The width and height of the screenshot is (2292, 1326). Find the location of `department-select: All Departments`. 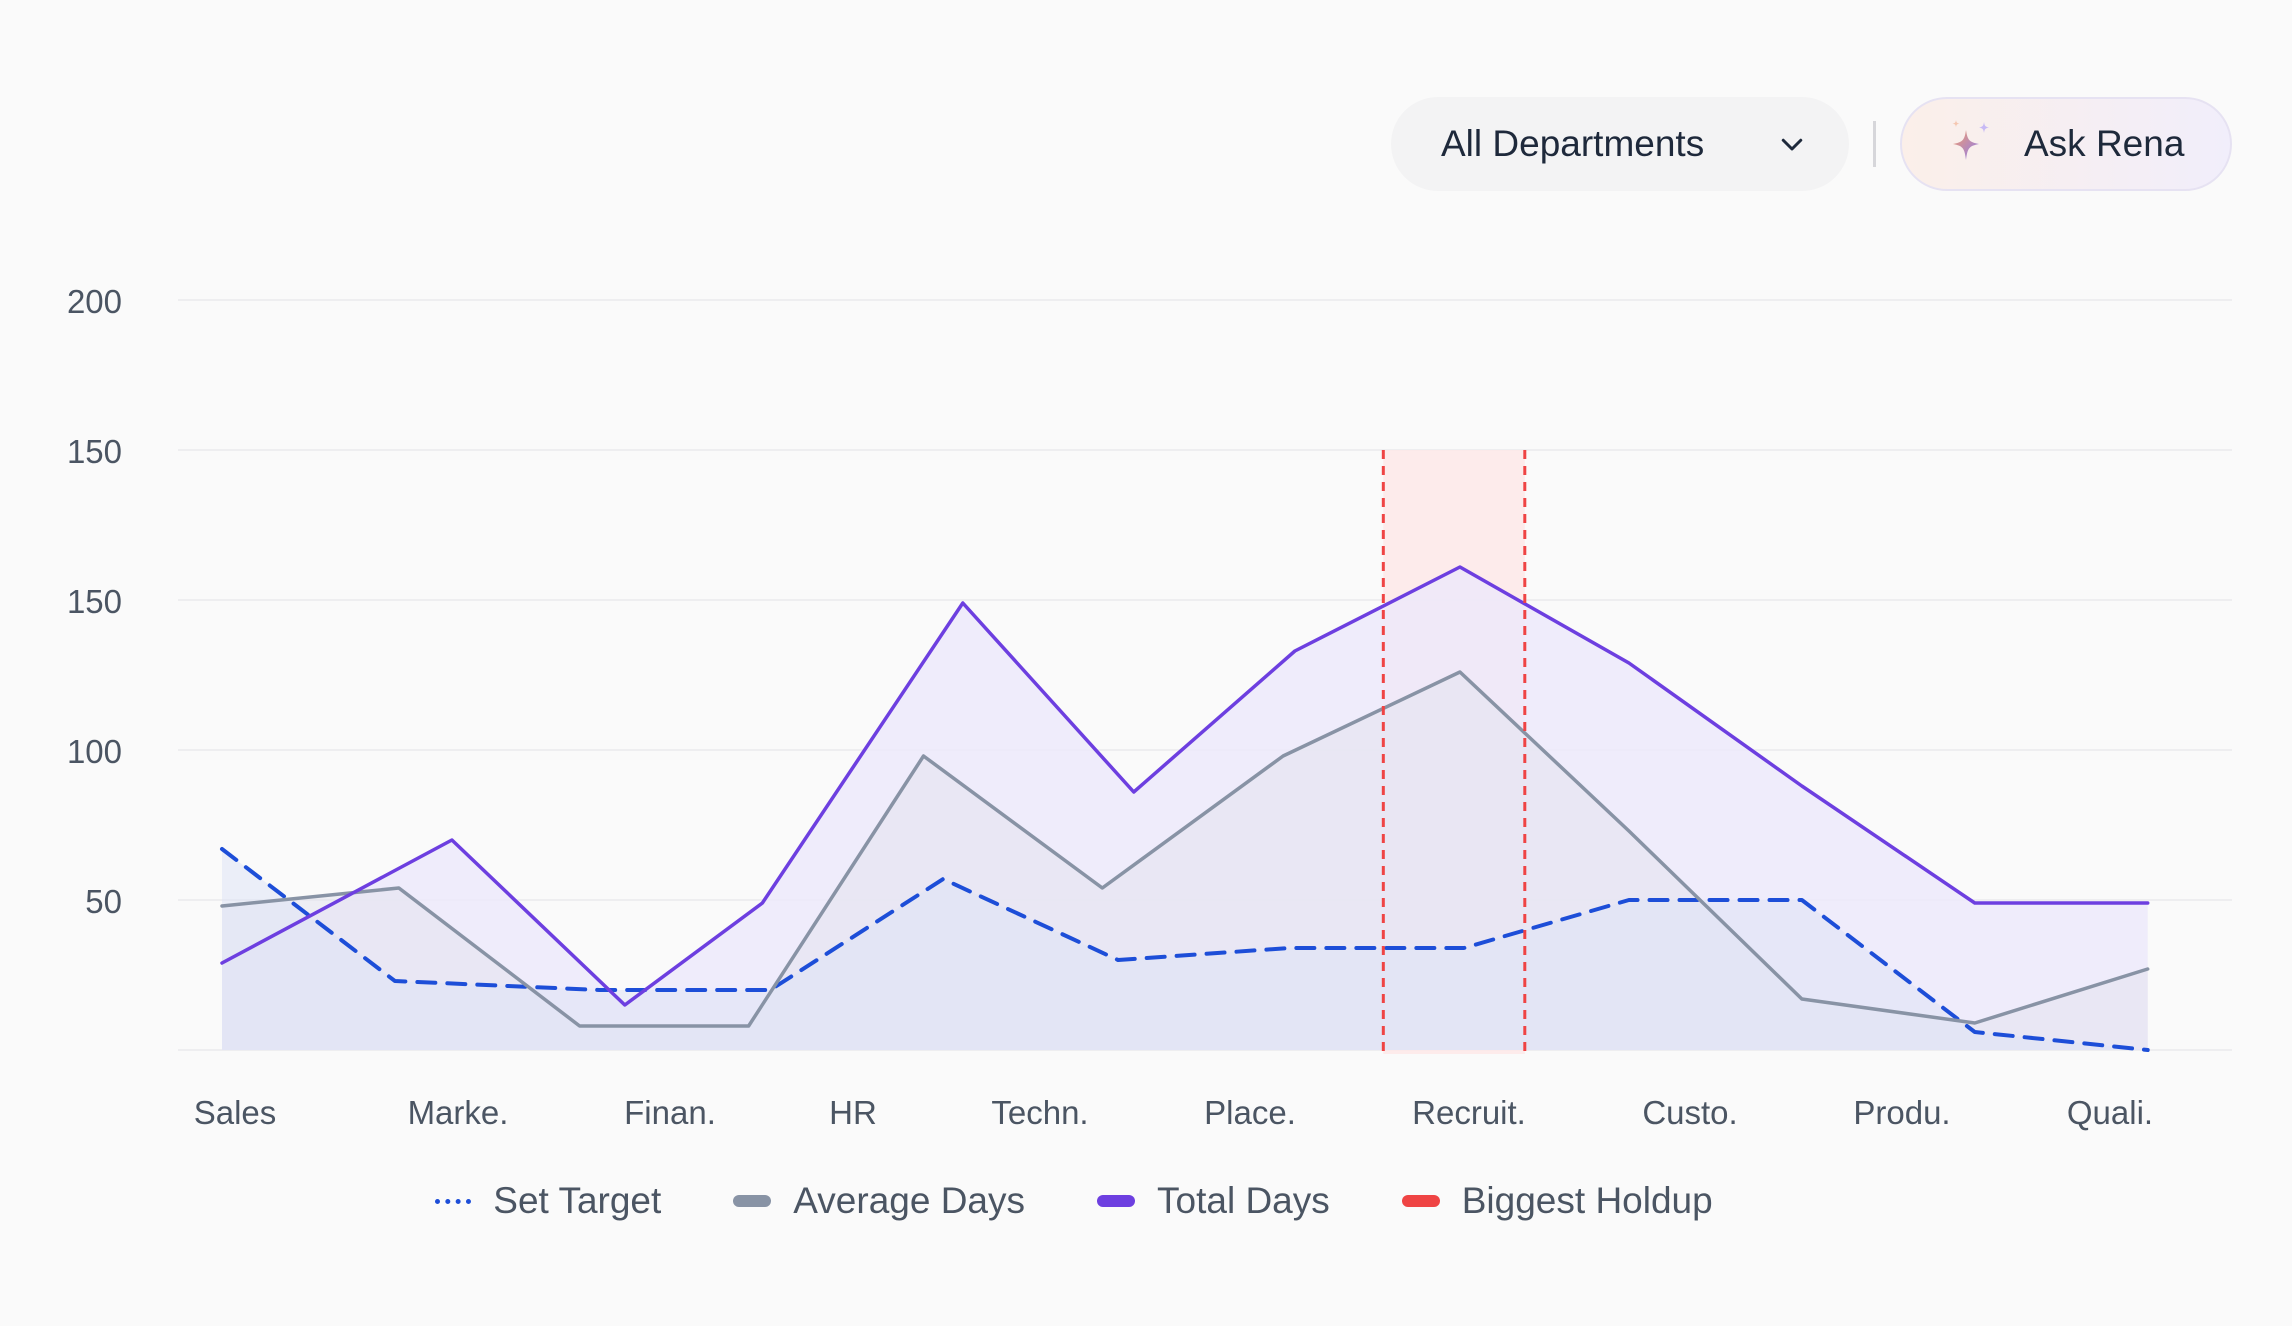

department-select: All Departments is located at coordinates (1620, 144).